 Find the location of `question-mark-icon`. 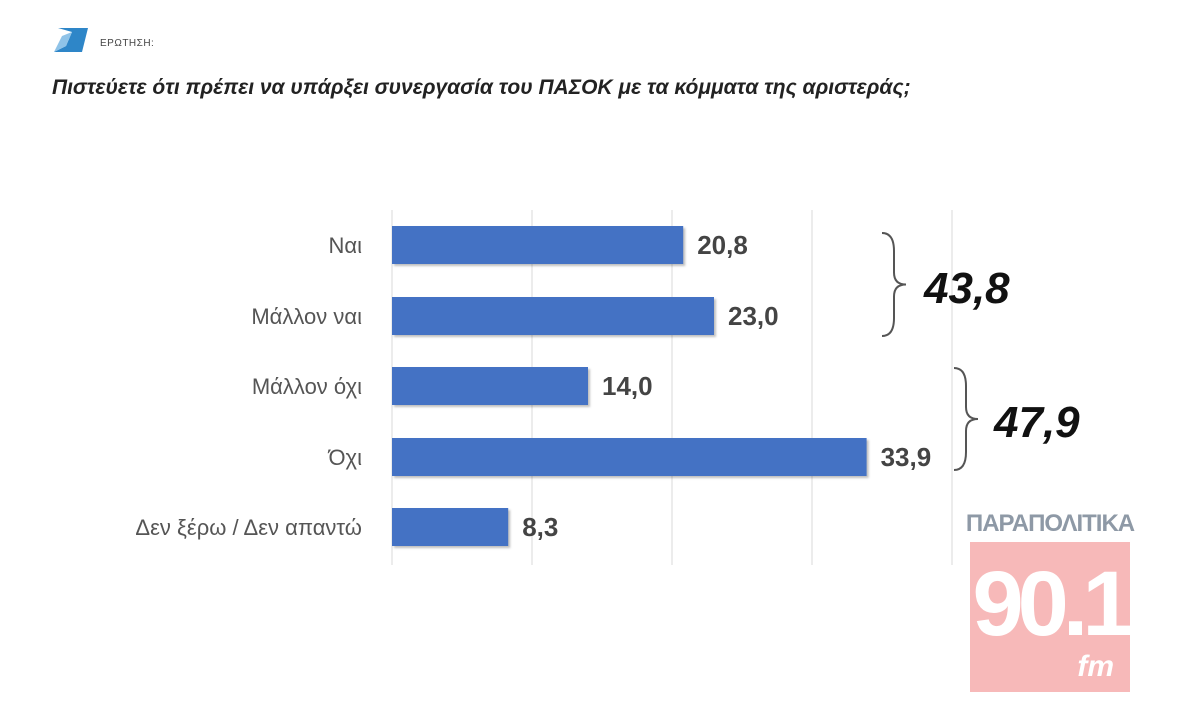

question-mark-icon is located at coordinates (71, 40).